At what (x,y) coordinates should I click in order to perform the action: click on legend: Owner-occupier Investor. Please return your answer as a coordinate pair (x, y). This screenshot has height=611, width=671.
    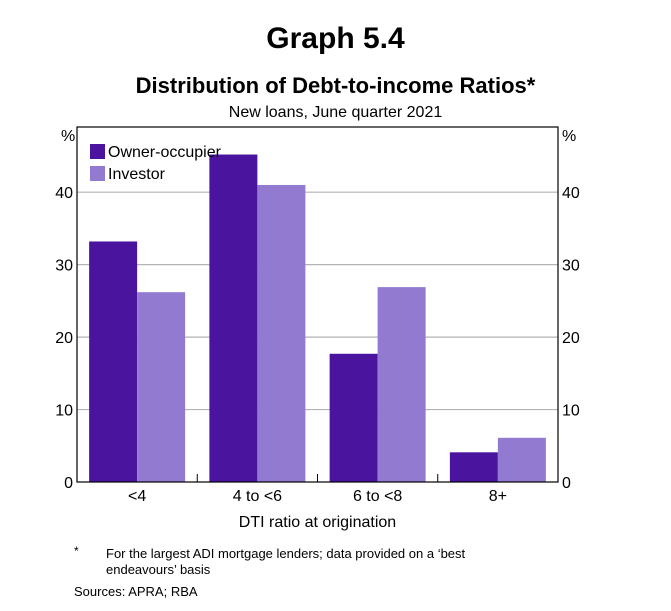
    Looking at the image, I should click on (156, 163).